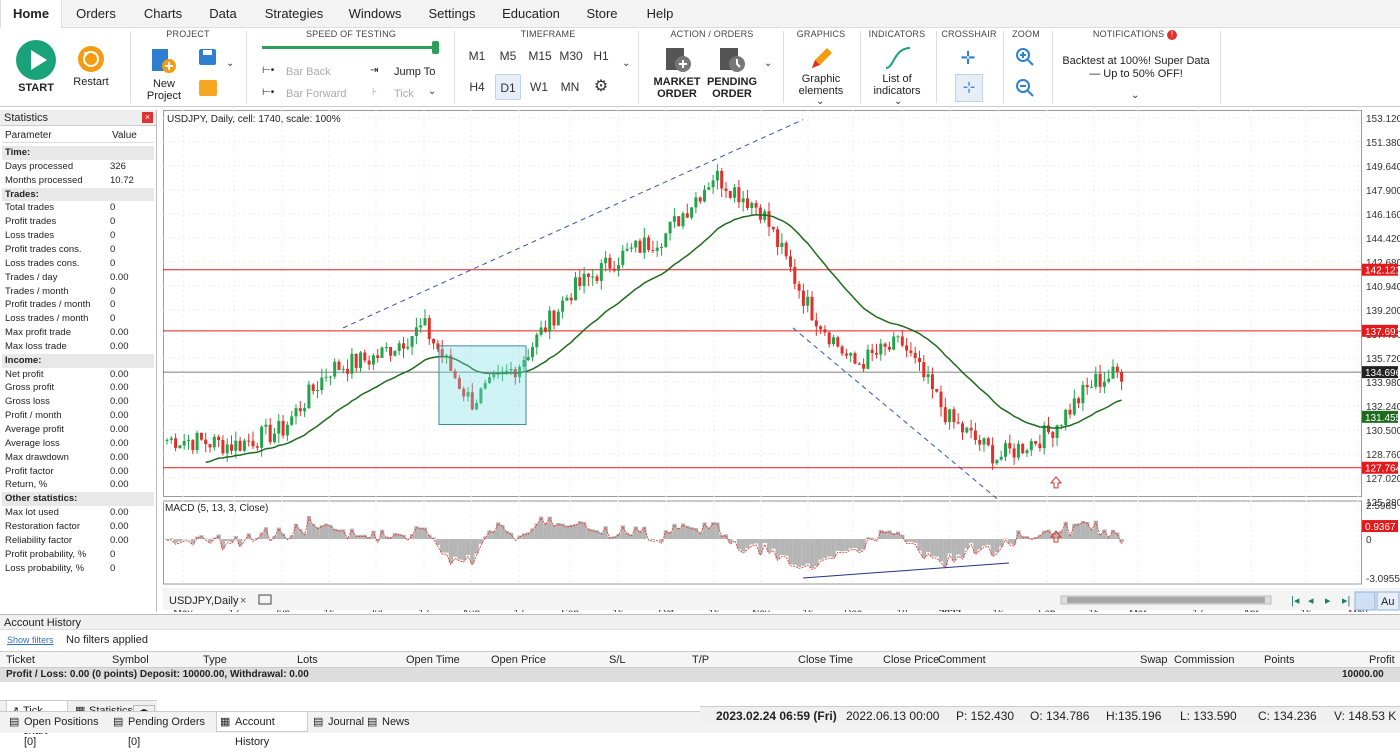 Image resolution: width=1400 pixels, height=752 pixels. Describe the element at coordinates (898, 101) in the screenshot. I see `indicators-chevron-icon: ⌄` at that location.